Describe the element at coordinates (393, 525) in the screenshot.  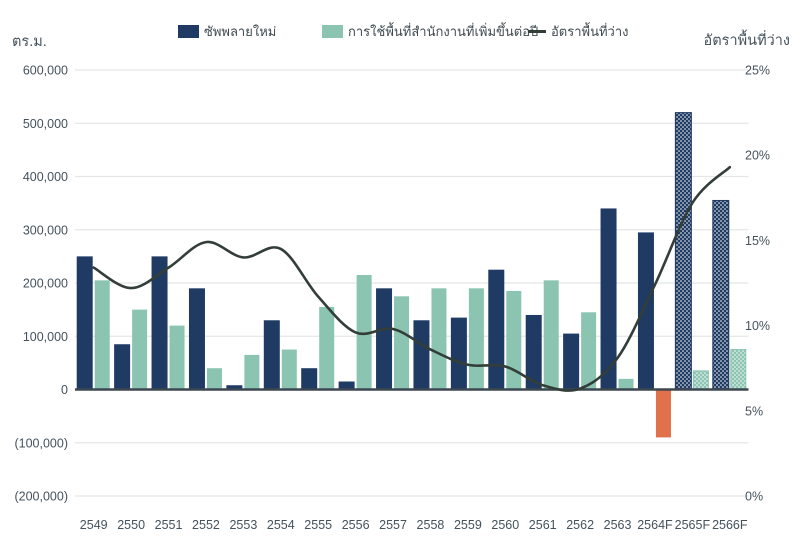
I see `x-axis-label-2557: 2557` at that location.